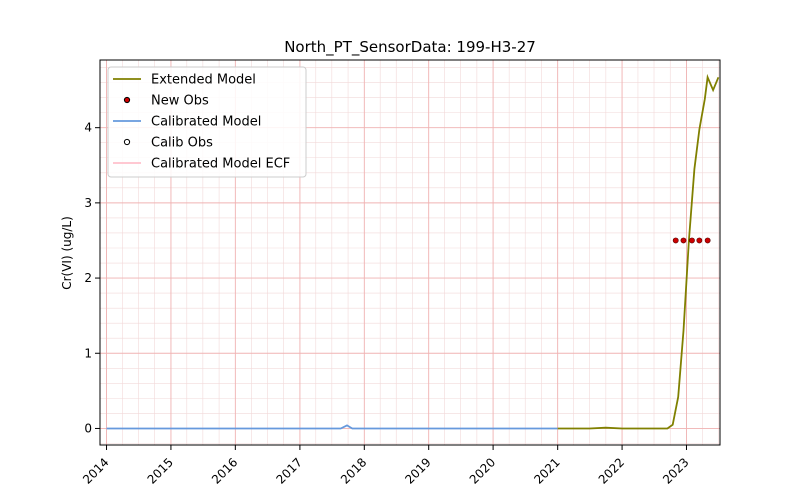  What do you see at coordinates (482, 470) in the screenshot?
I see `x-tick-label: 2020` at bounding box center [482, 470].